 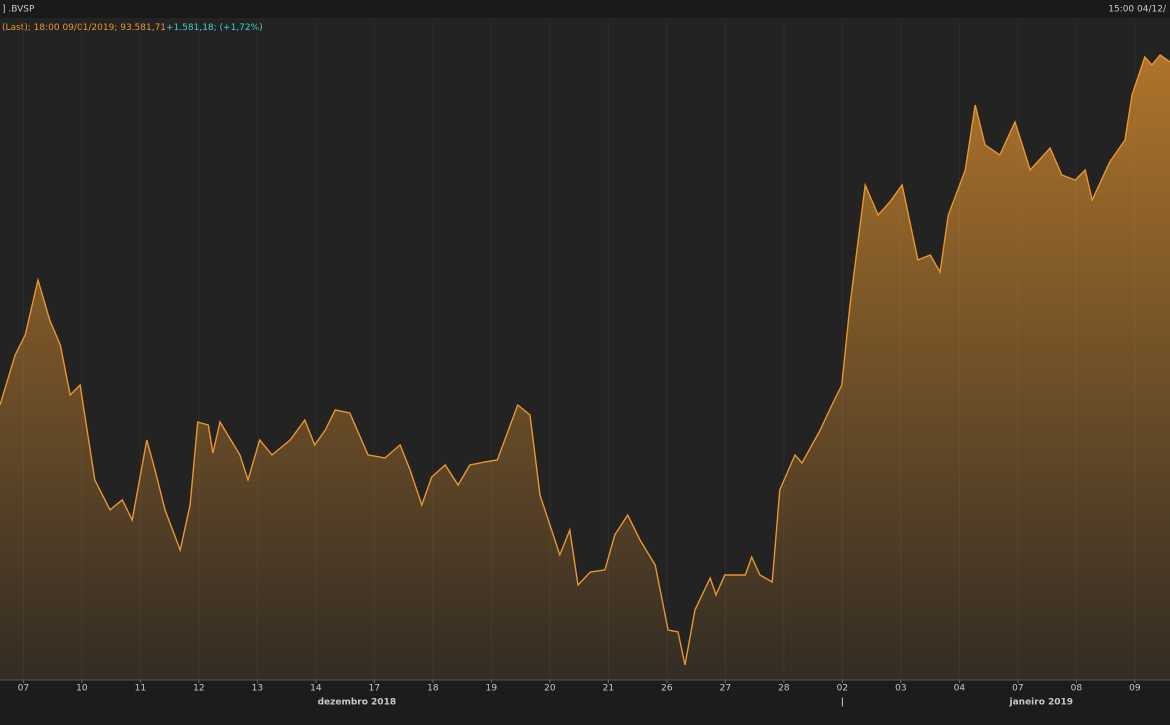 I want to click on month-label: janeiro 2019, so click(x=1041, y=703).